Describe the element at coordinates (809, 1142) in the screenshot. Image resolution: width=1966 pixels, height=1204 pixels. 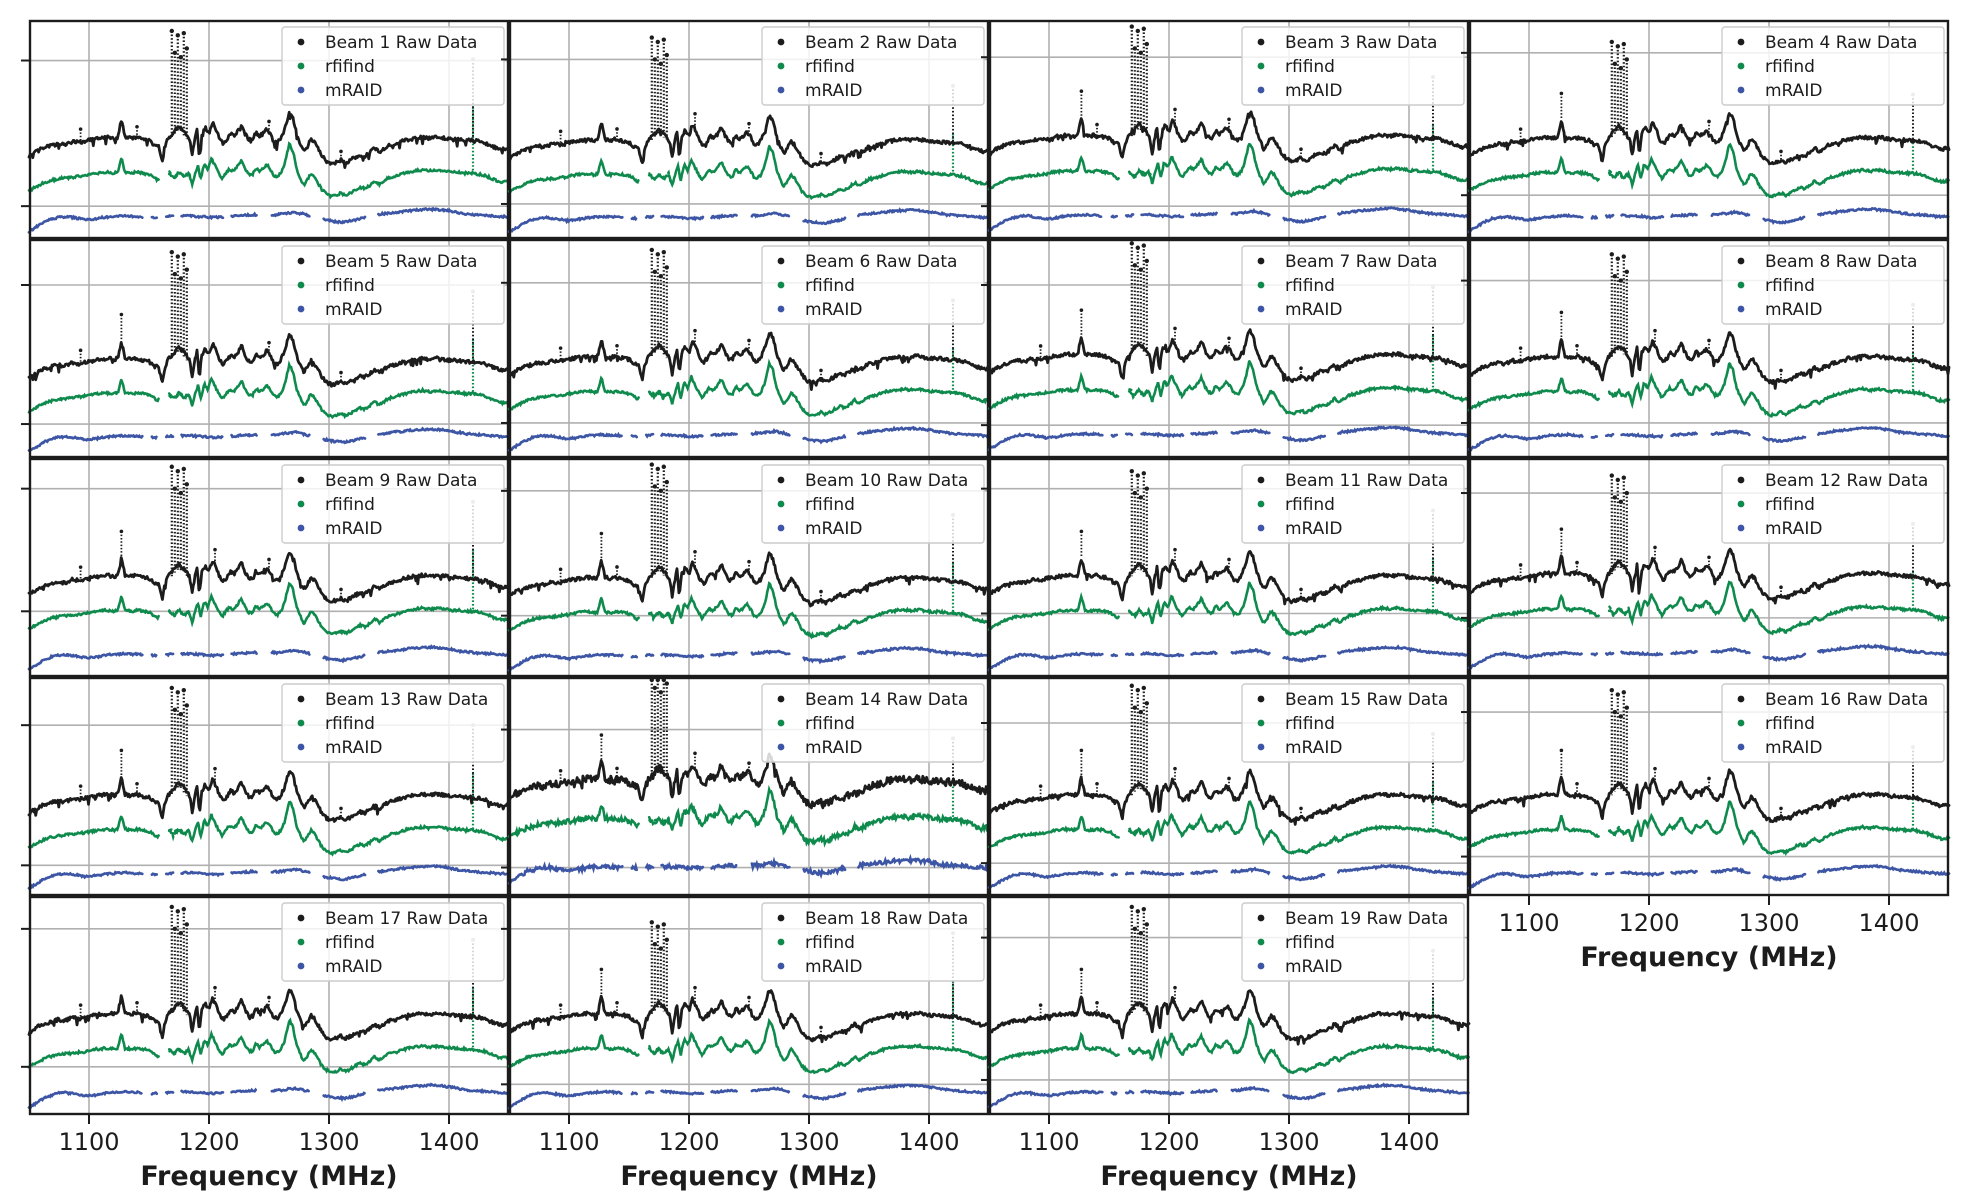
I see `x-tick-label: 1300` at that location.